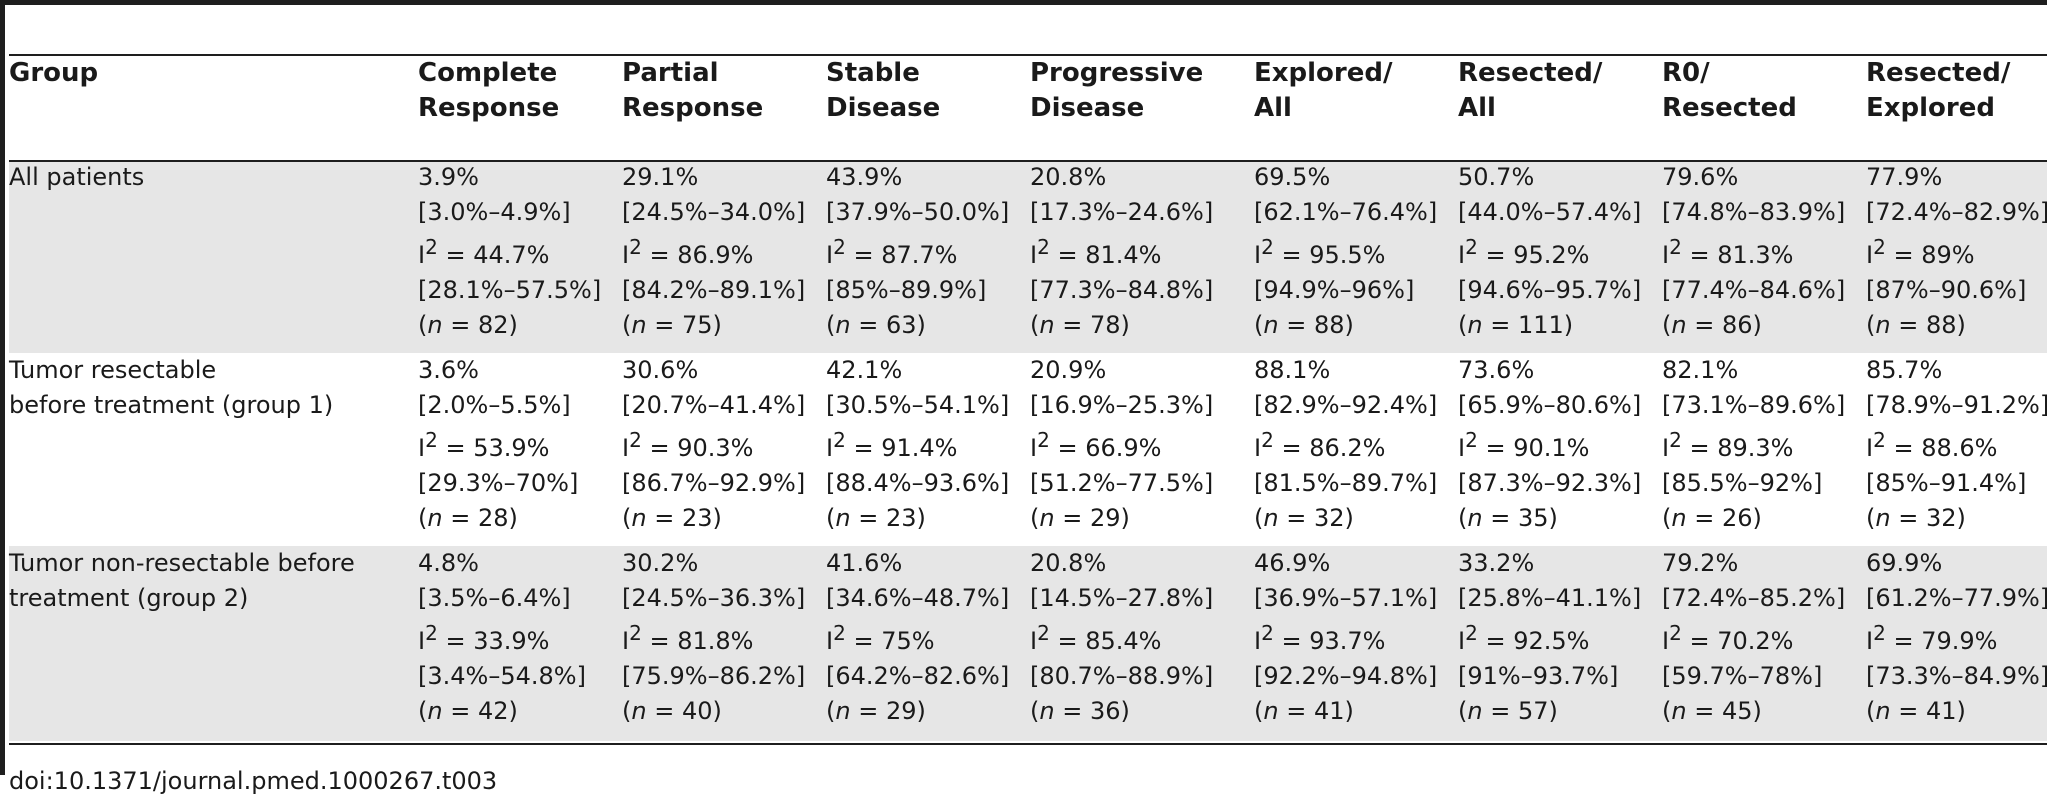 This screenshot has height=800, width=2047. I want to click on col-header-explored-all: Explored/All, so click(1323, 90).